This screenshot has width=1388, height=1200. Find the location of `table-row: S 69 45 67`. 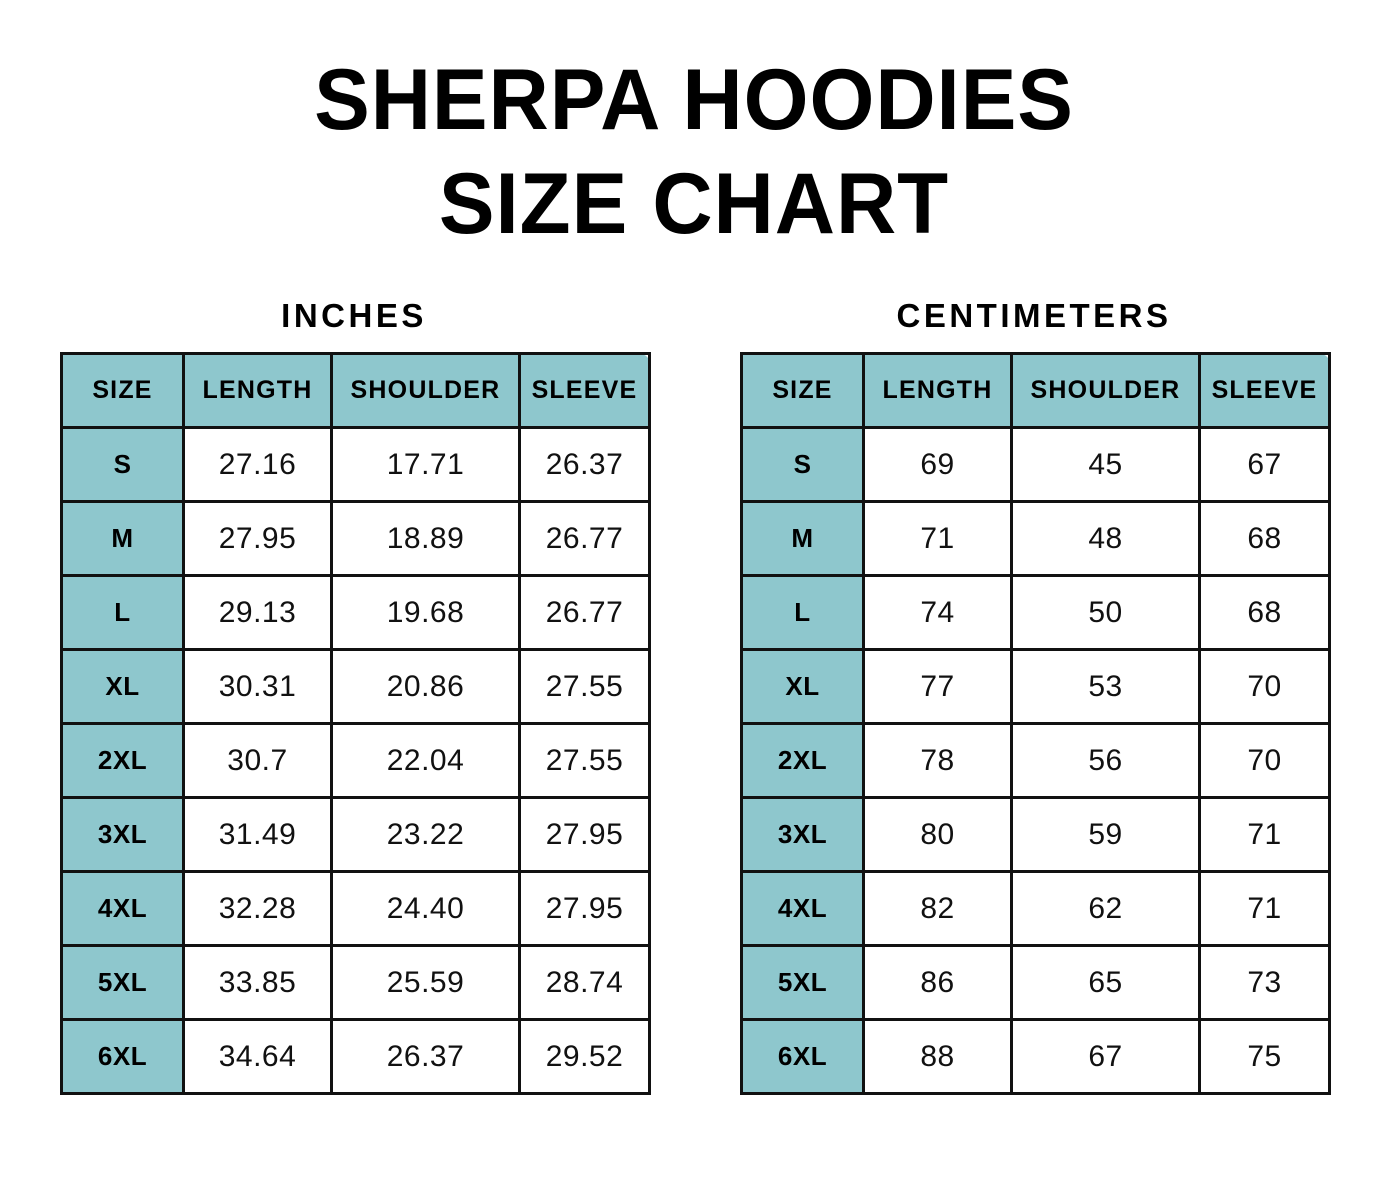

table-row: S 69 45 67 is located at coordinates (1035, 464).